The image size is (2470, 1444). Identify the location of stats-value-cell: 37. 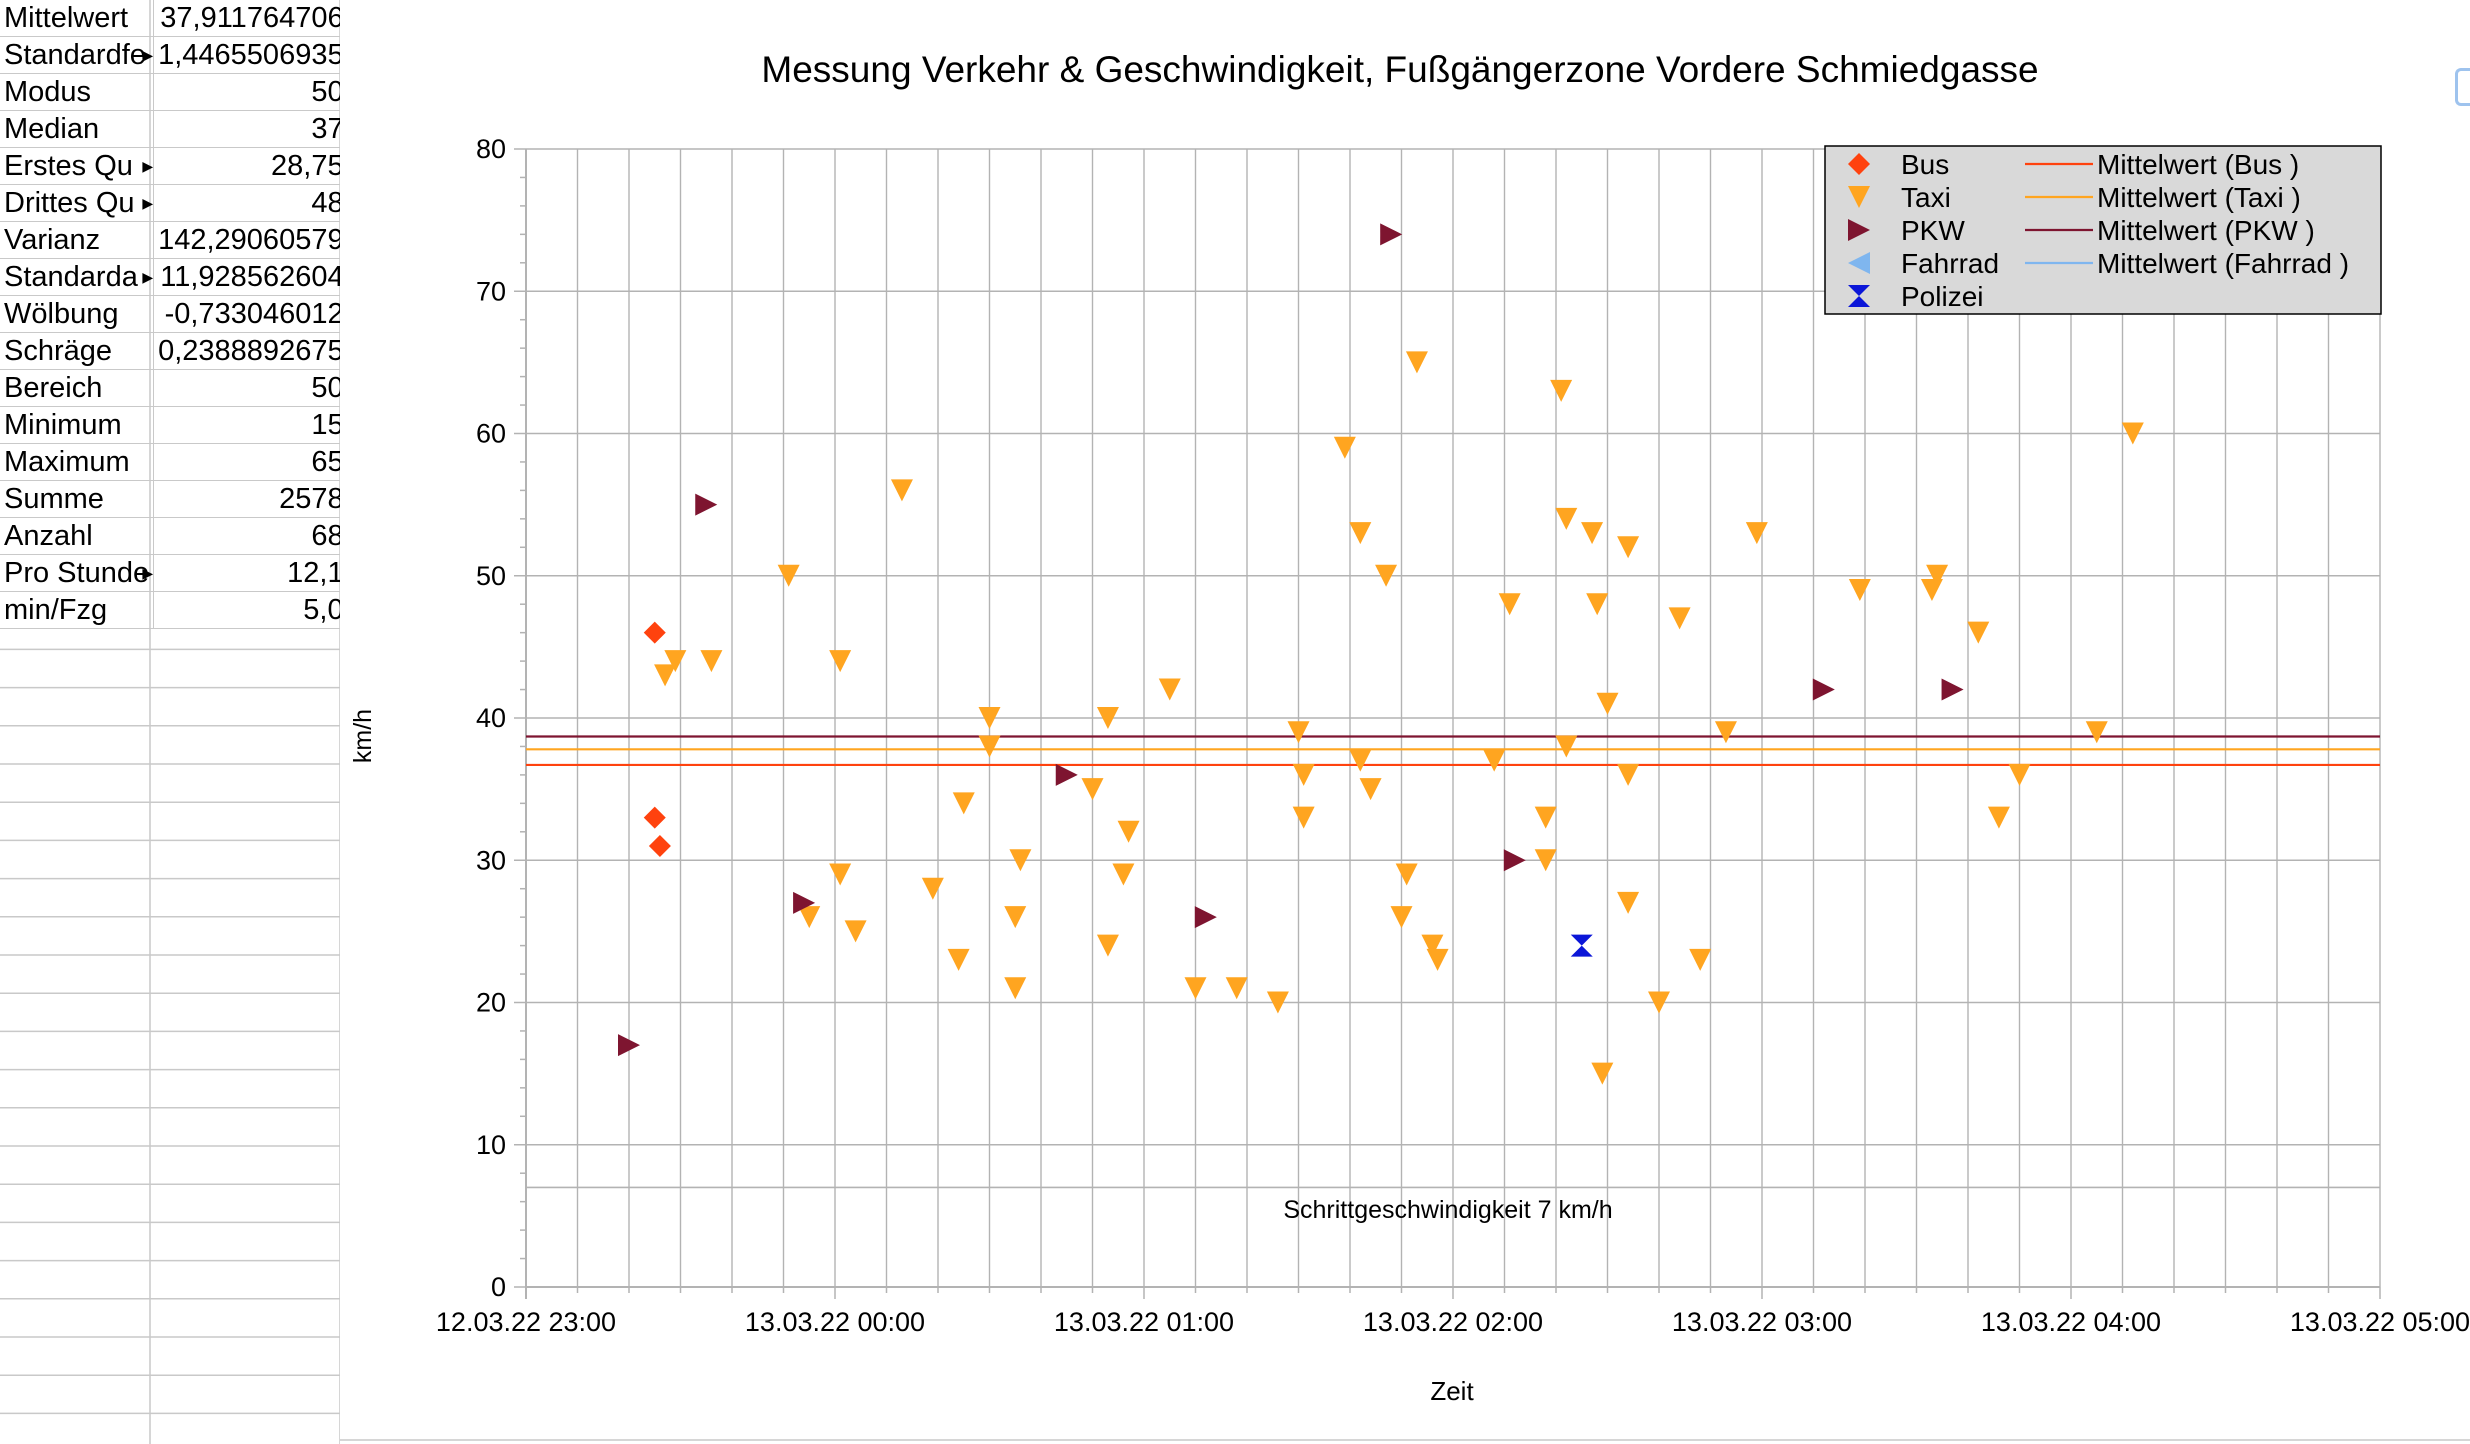
(251, 129).